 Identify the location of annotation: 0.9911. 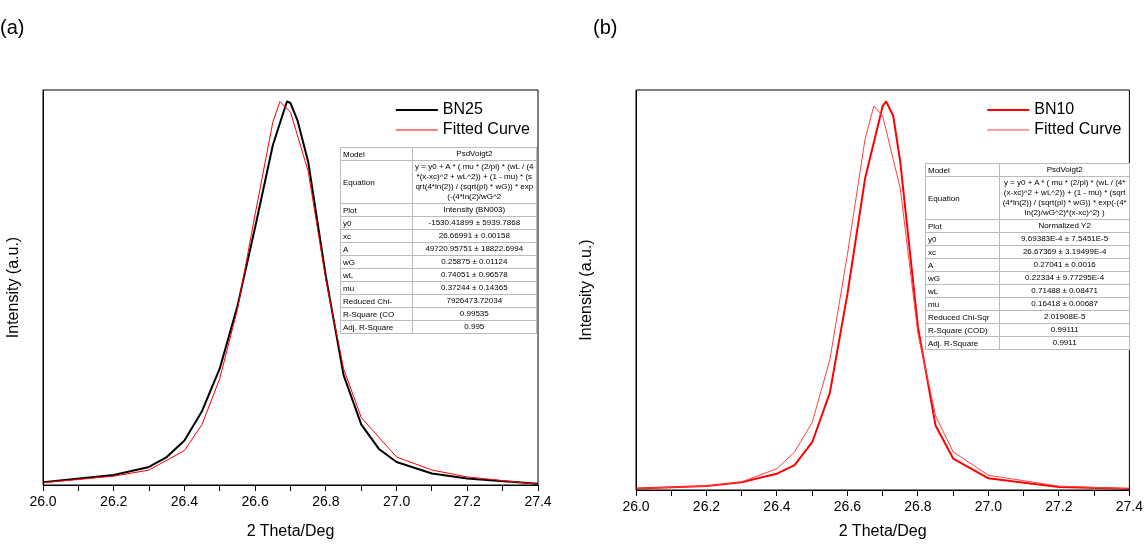
(1064, 343).